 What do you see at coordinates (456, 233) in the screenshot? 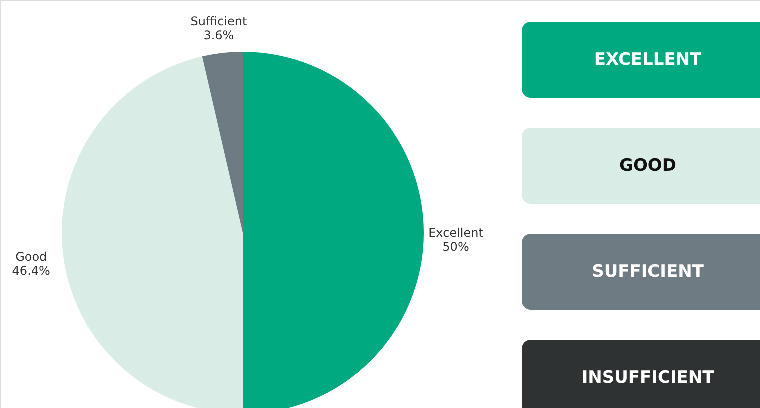
I see `slice-label: Excellent` at bounding box center [456, 233].